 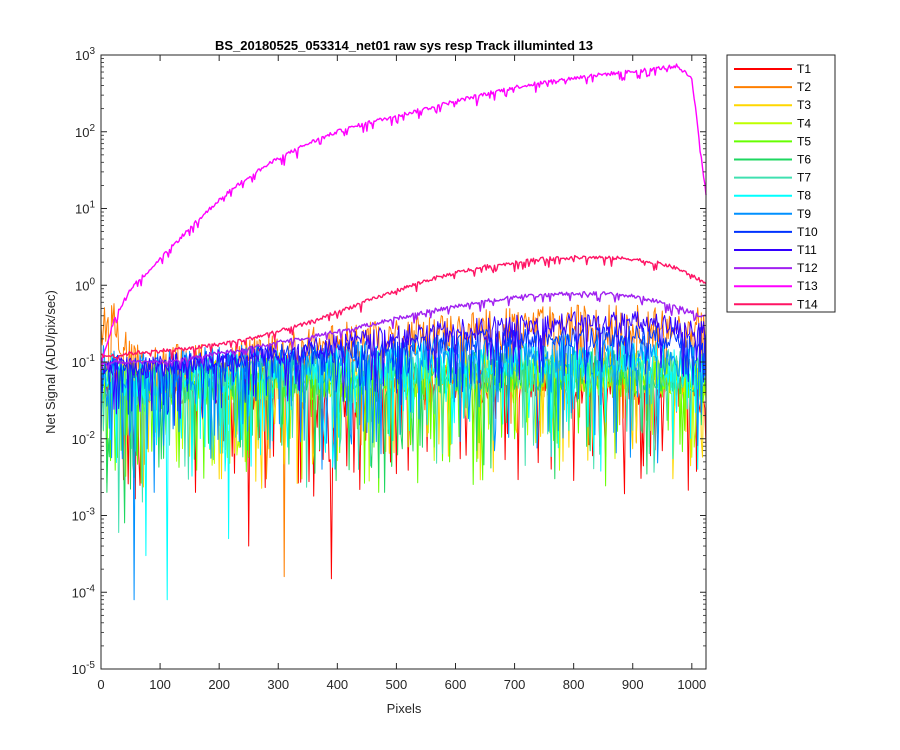 I want to click on legend-label-t5: T5, so click(x=804, y=141).